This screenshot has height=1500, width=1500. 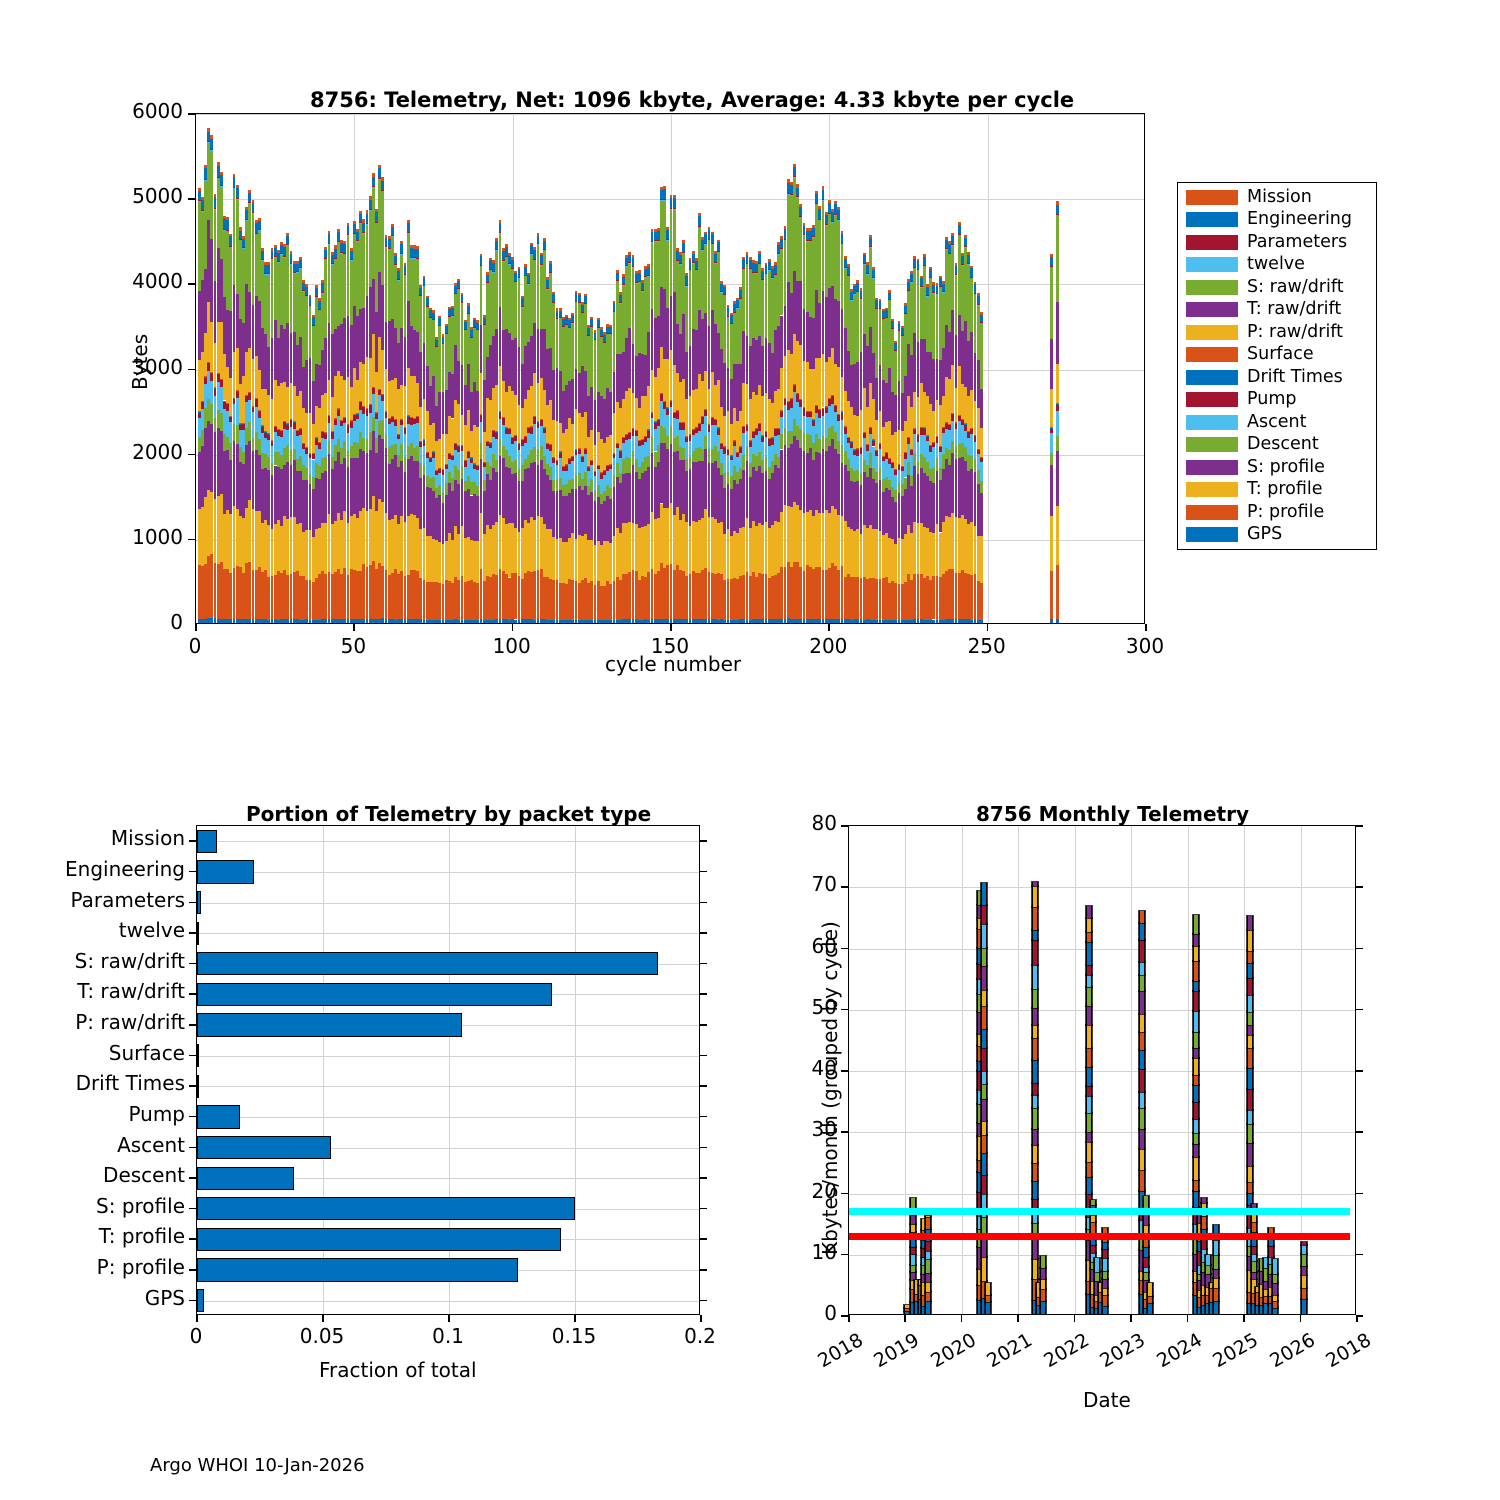 I want to click on legend-item: Mission, so click(x=1277, y=197).